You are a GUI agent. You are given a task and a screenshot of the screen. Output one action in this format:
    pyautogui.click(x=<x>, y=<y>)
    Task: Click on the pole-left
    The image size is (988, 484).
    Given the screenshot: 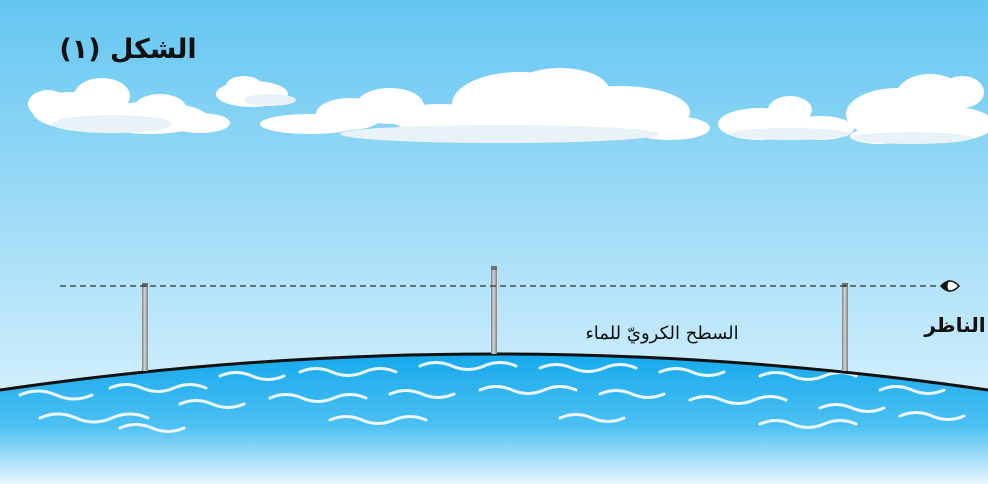 What is the action you would take?
    pyautogui.click(x=145, y=327)
    